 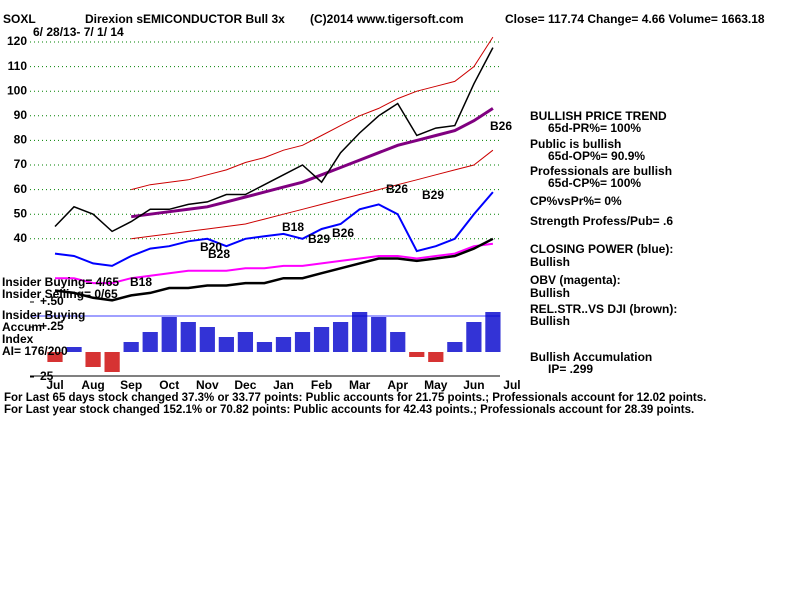 I want to click on signal-label: B28, so click(x=219, y=254).